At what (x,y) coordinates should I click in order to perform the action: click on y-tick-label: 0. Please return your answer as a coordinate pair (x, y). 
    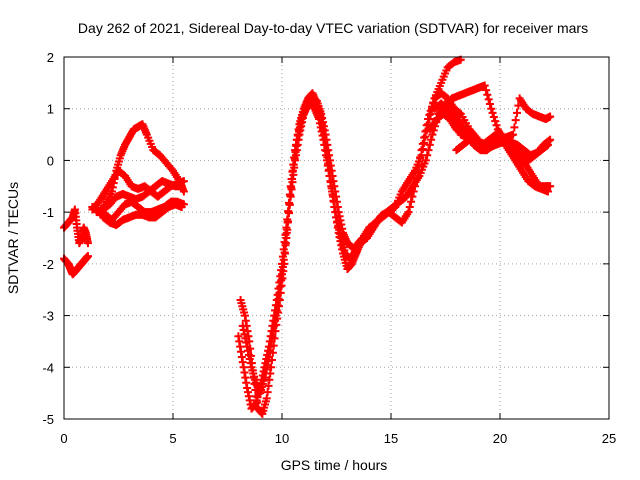
    Looking at the image, I should click on (50, 160).